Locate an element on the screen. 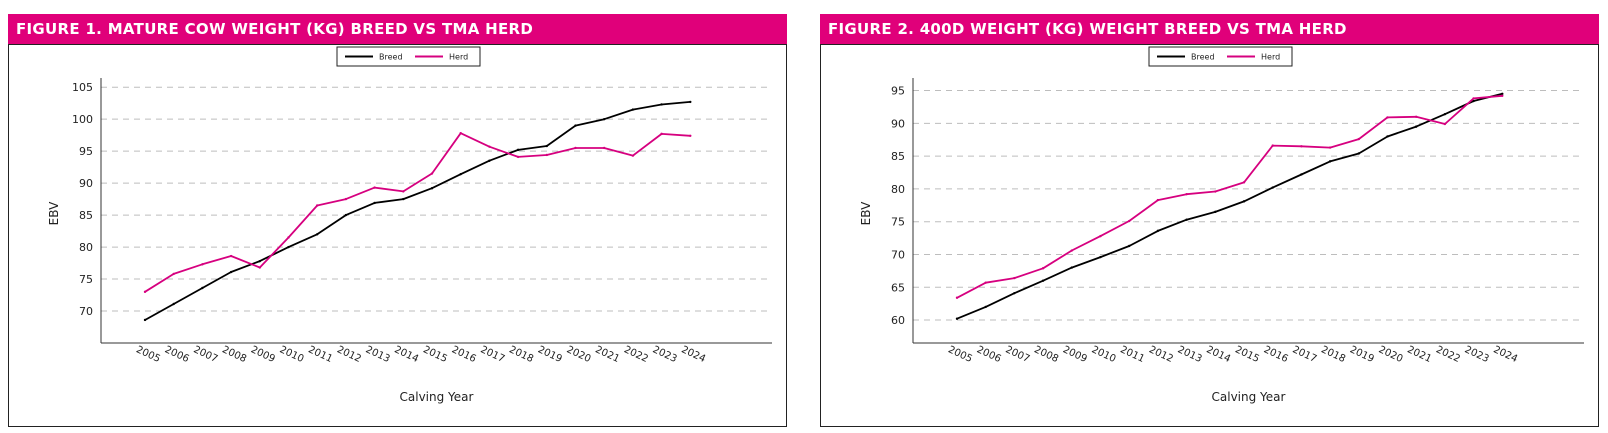 This screenshot has height=433, width=1608. legend-box is located at coordinates (408, 56).